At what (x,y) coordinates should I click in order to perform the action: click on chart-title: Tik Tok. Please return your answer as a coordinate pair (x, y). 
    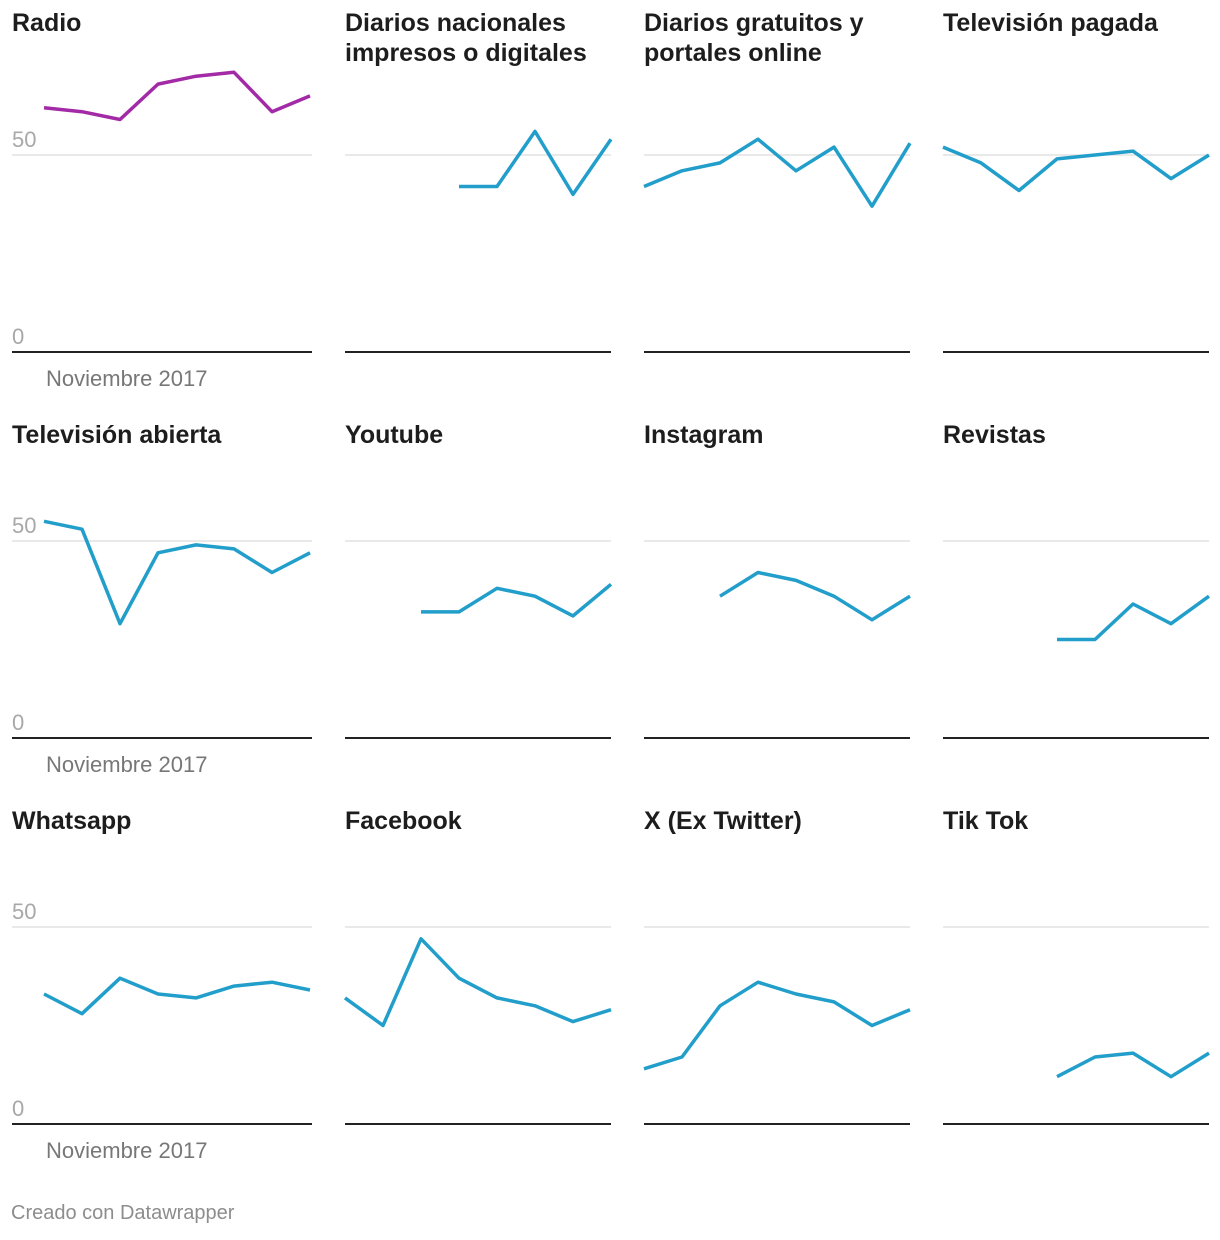
    Looking at the image, I should click on (986, 821).